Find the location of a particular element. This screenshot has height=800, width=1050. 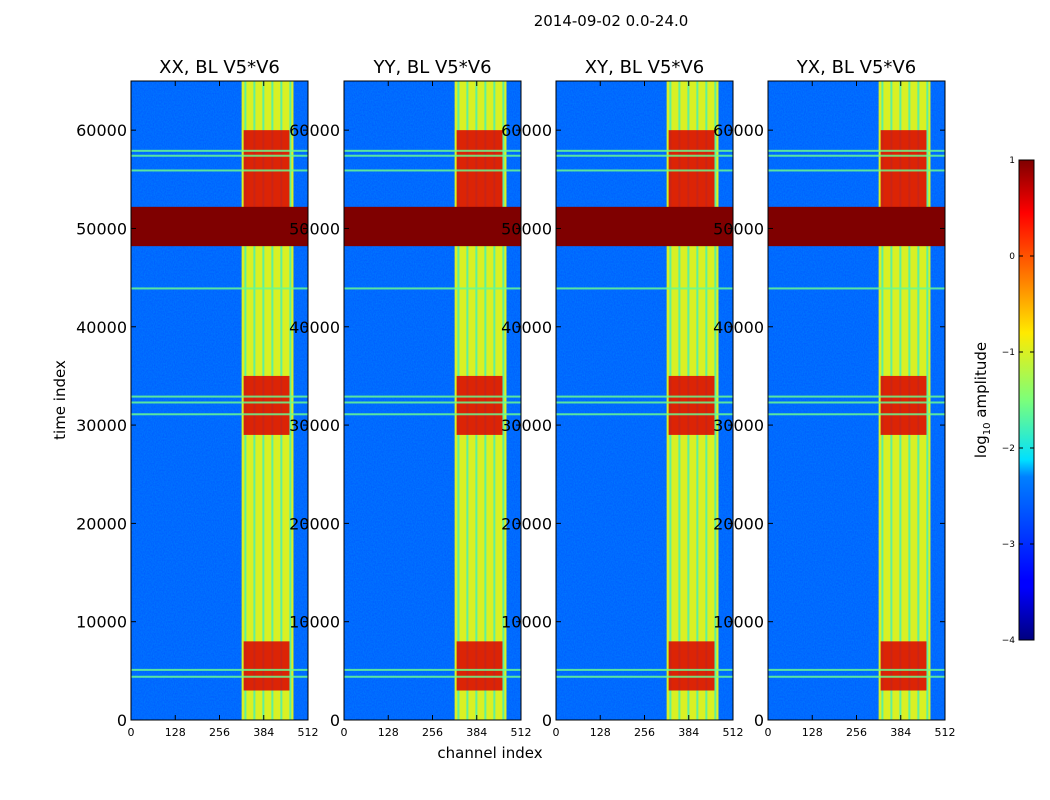

panel-yy is located at coordinates (432, 400).